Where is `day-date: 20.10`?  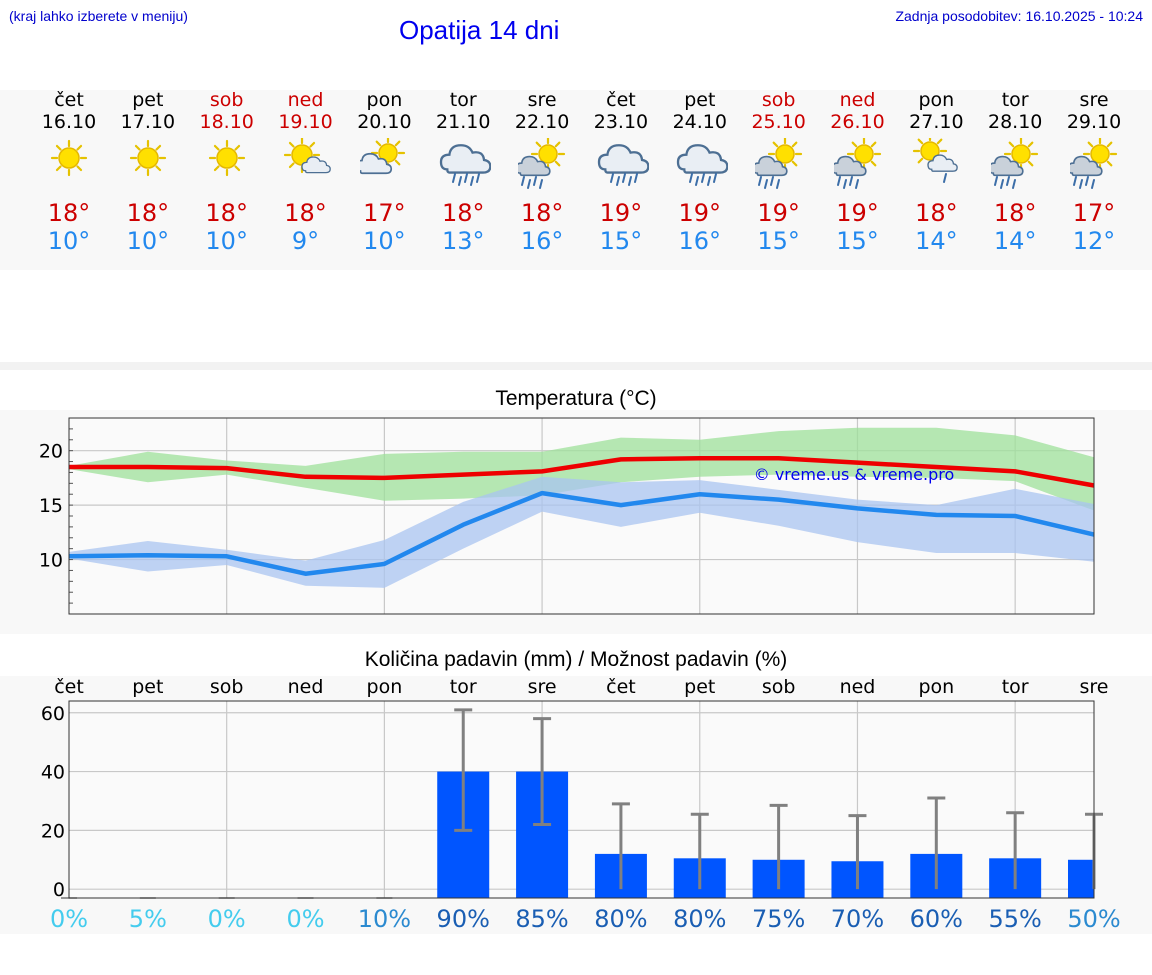
day-date: 20.10 is located at coordinates (384, 122).